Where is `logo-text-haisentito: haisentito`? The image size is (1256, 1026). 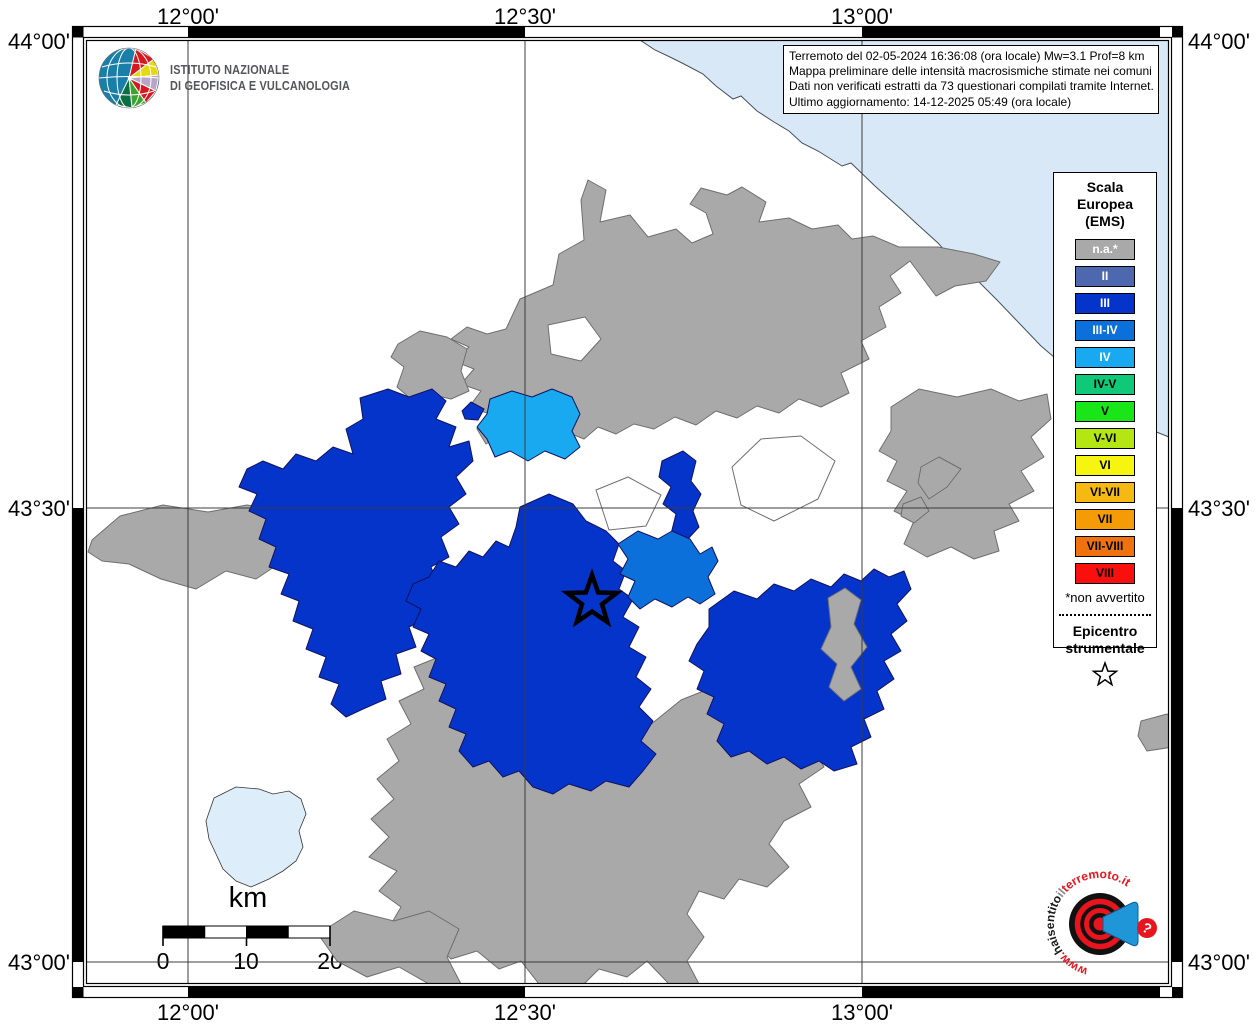 logo-text-haisentito: haisentito is located at coordinates (1054, 924).